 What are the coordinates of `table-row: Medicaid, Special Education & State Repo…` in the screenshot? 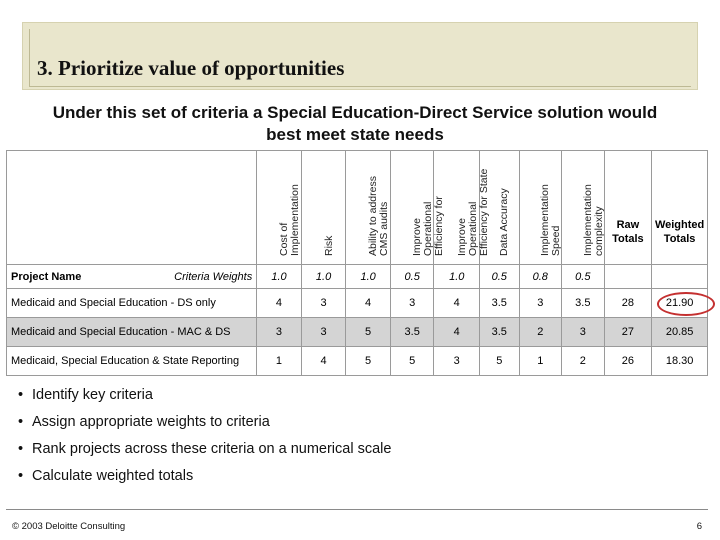 It's located at (356, 361).